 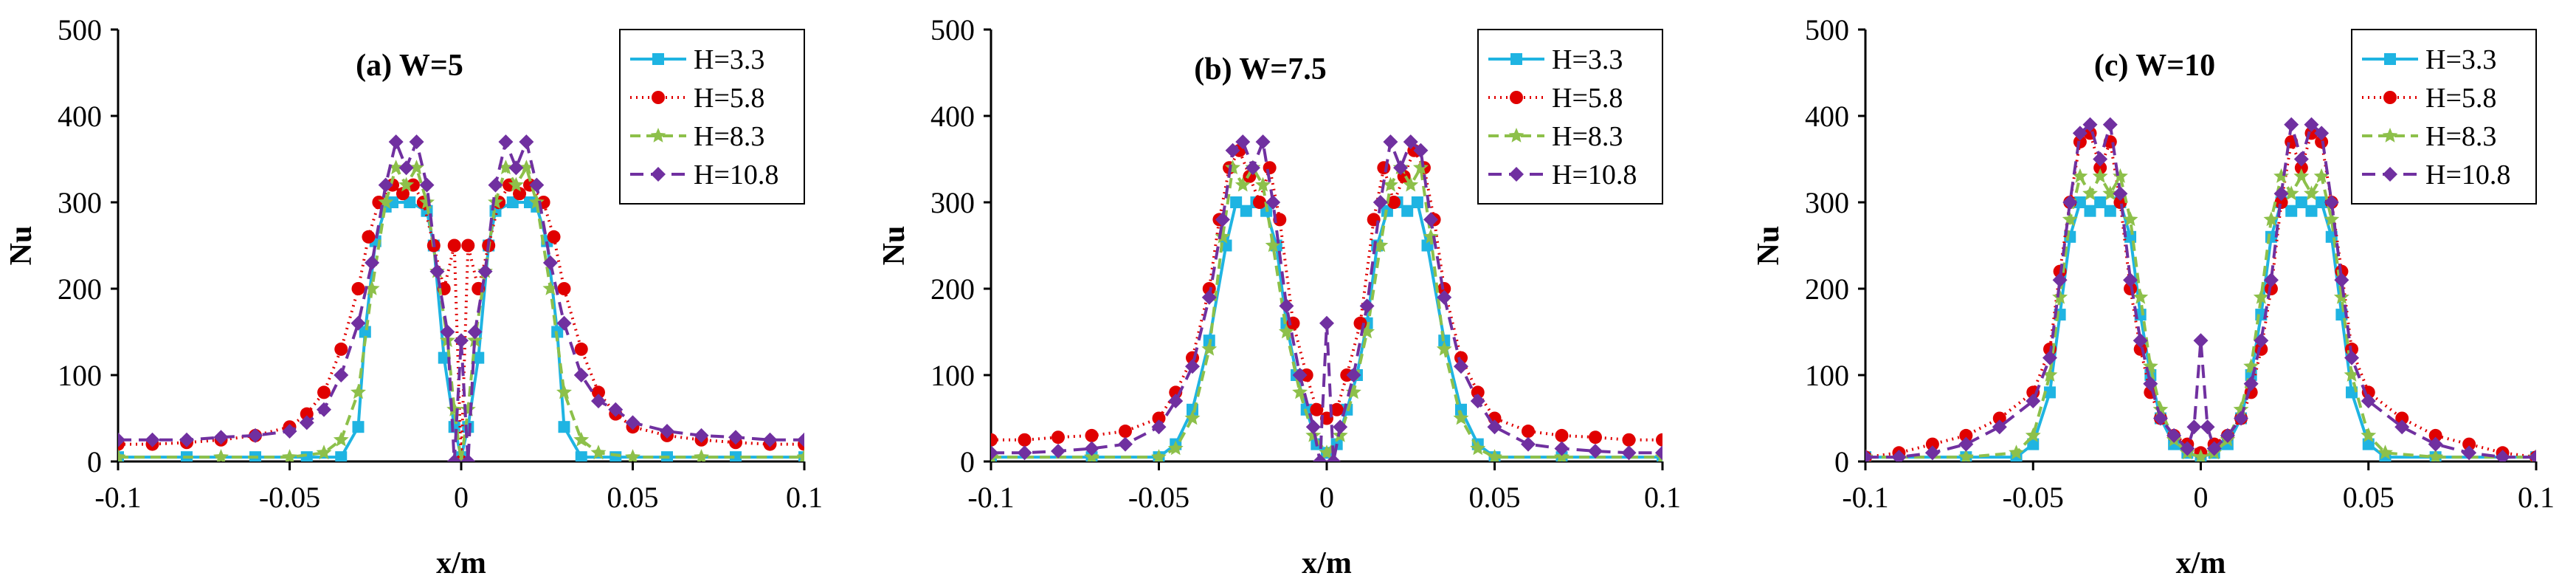 What do you see at coordinates (633, 497) in the screenshot?
I see `x-tick-label: 0.05` at bounding box center [633, 497].